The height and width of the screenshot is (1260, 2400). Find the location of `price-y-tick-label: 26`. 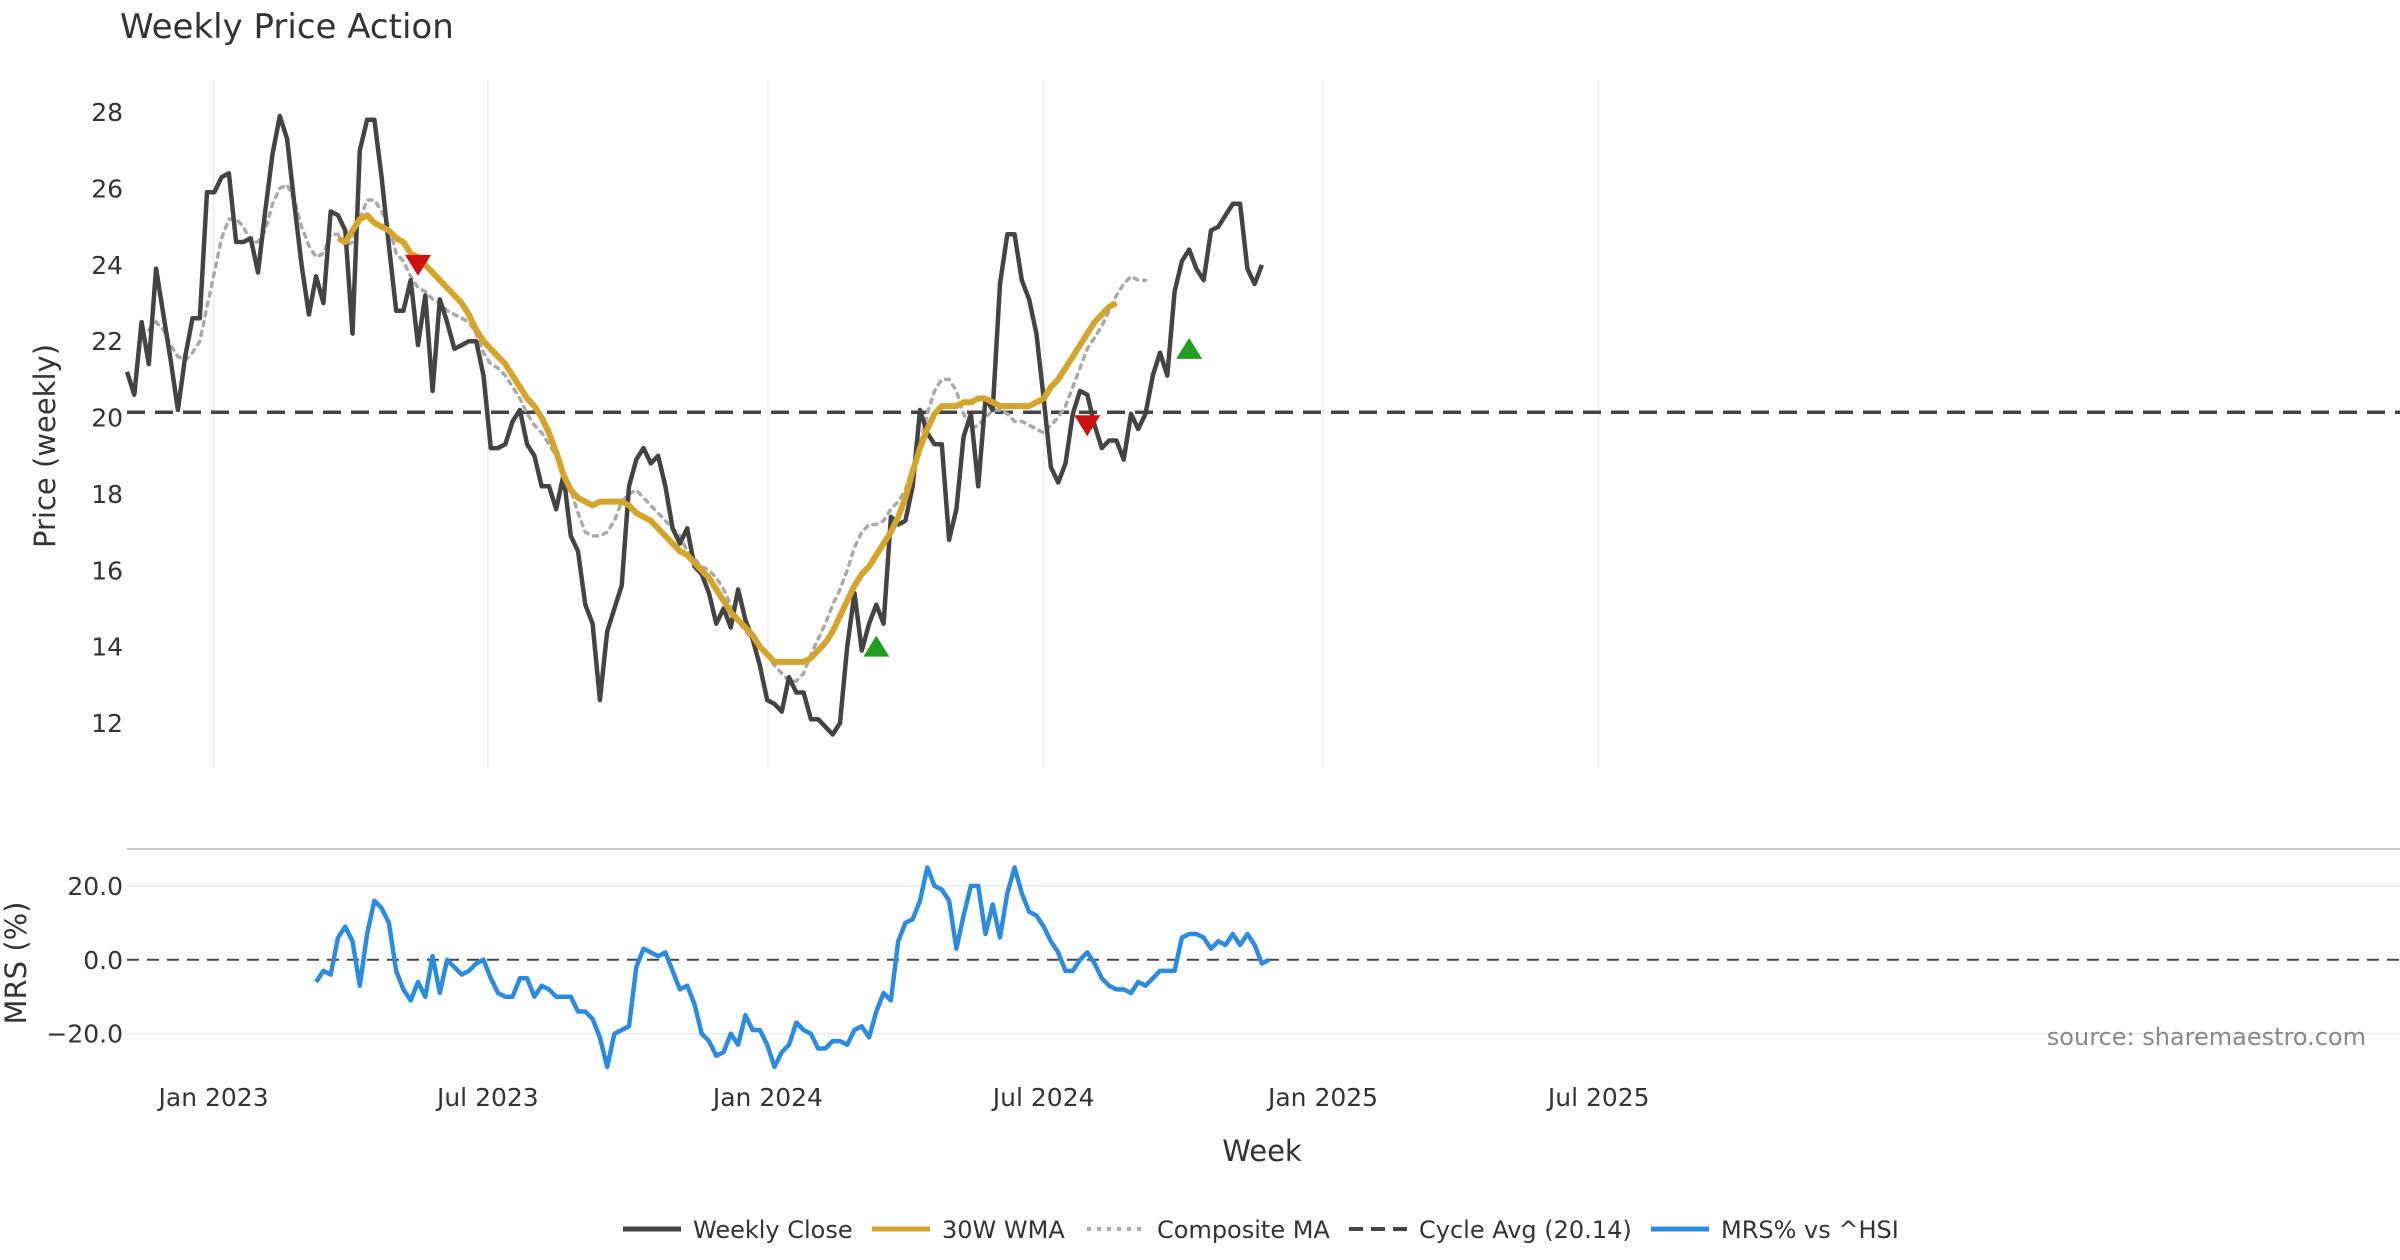

price-y-tick-label: 26 is located at coordinates (107, 189).